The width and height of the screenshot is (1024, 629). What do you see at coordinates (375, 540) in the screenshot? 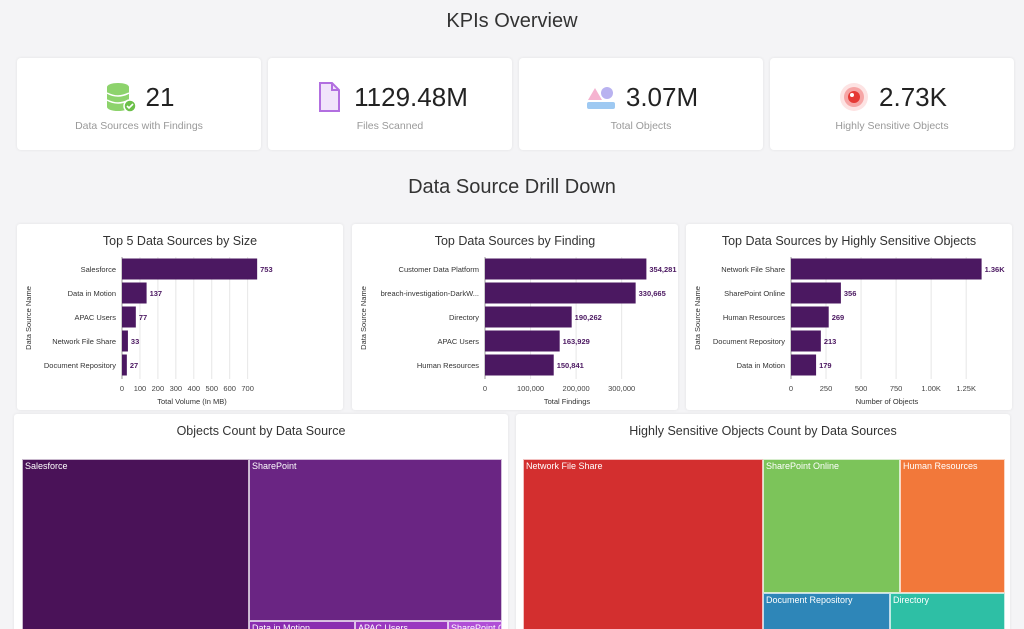
I see `treemap-cell: SharePoint` at bounding box center [375, 540].